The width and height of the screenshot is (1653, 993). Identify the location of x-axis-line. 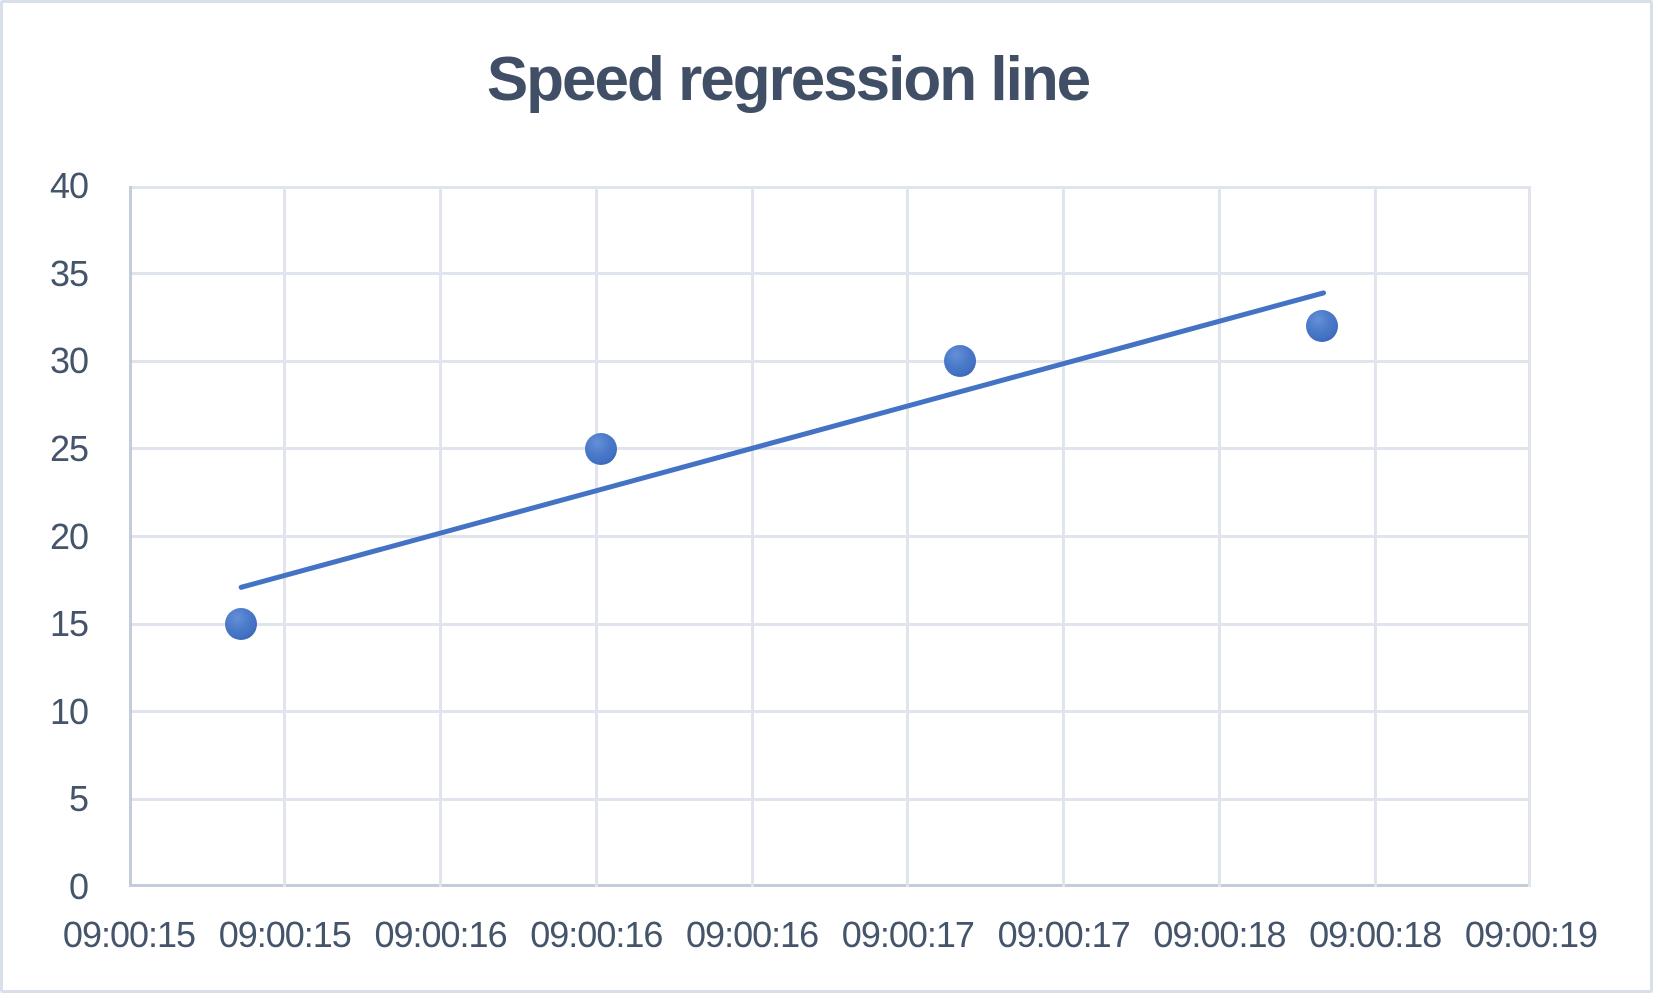
(830, 885).